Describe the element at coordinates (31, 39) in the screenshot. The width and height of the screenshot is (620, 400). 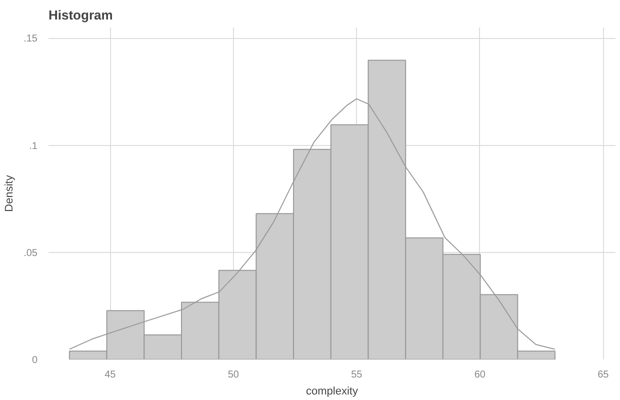
I see `y-tick-label: .15` at that location.